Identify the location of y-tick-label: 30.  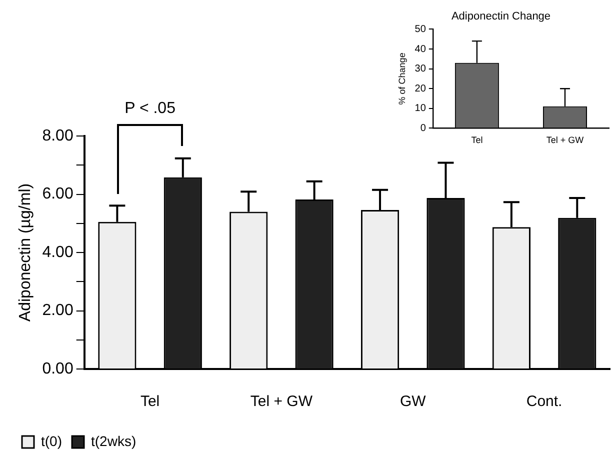
(420, 69).